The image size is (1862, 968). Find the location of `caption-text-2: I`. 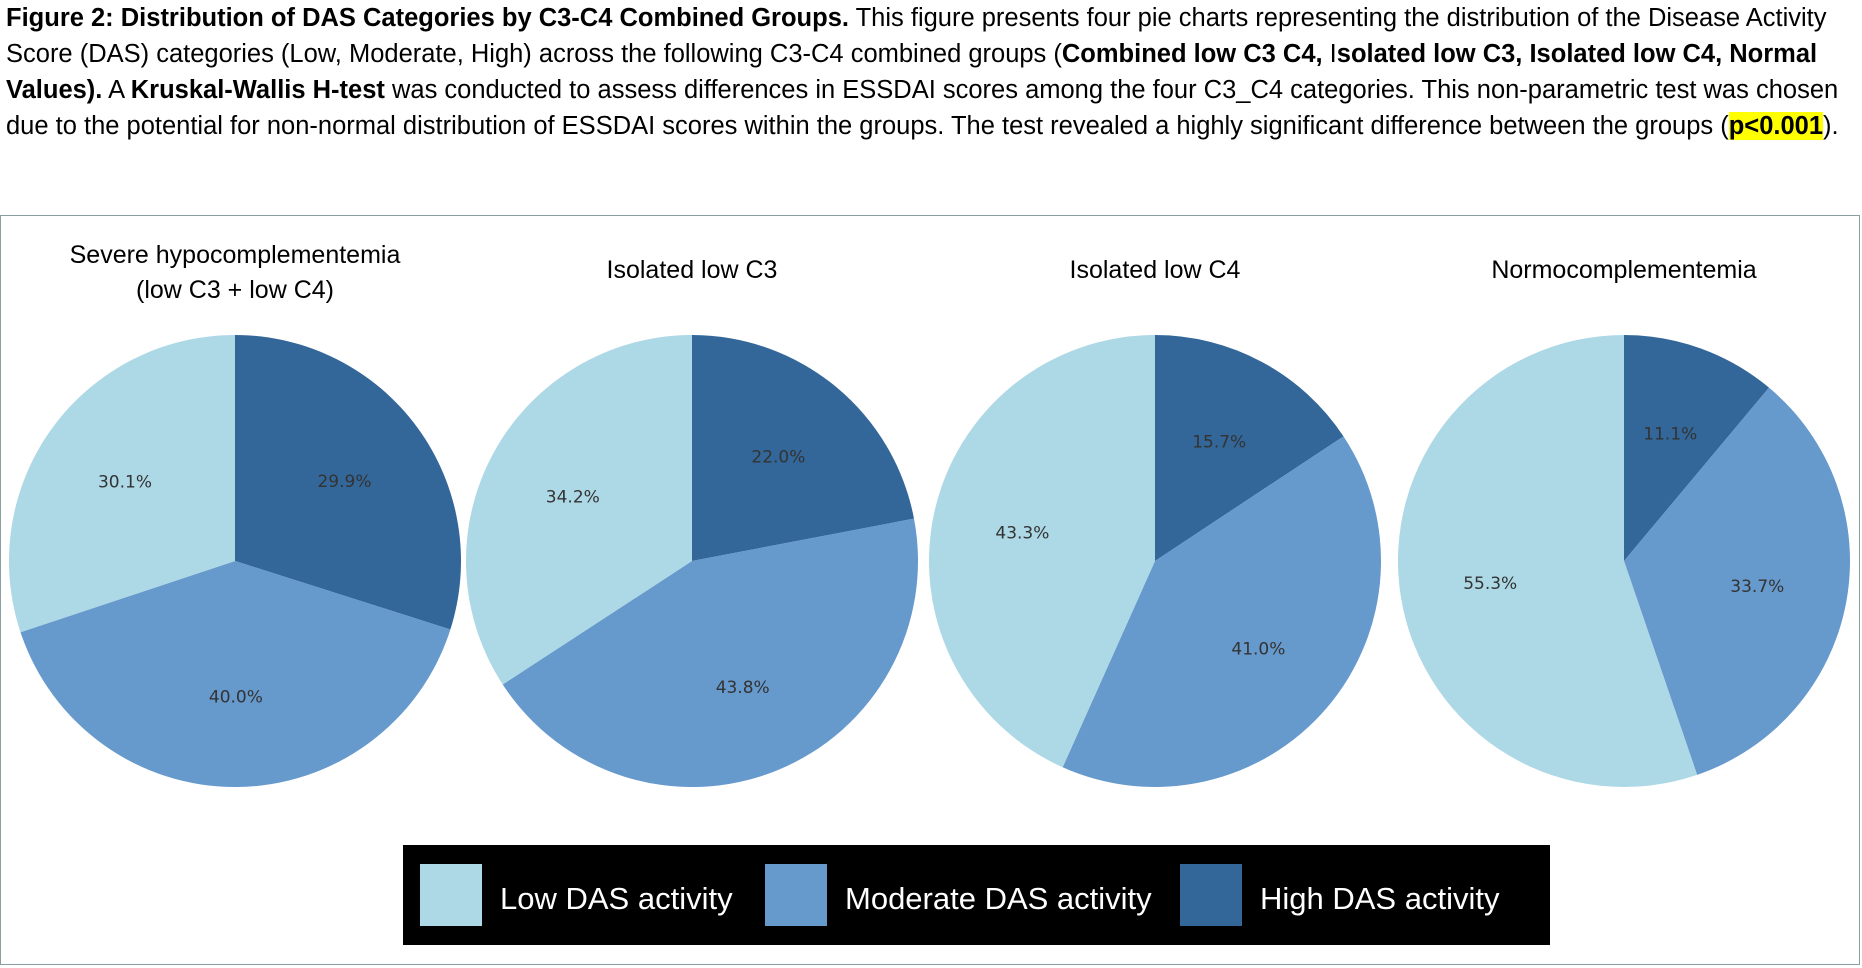

caption-text-2: I is located at coordinates (1329, 54).